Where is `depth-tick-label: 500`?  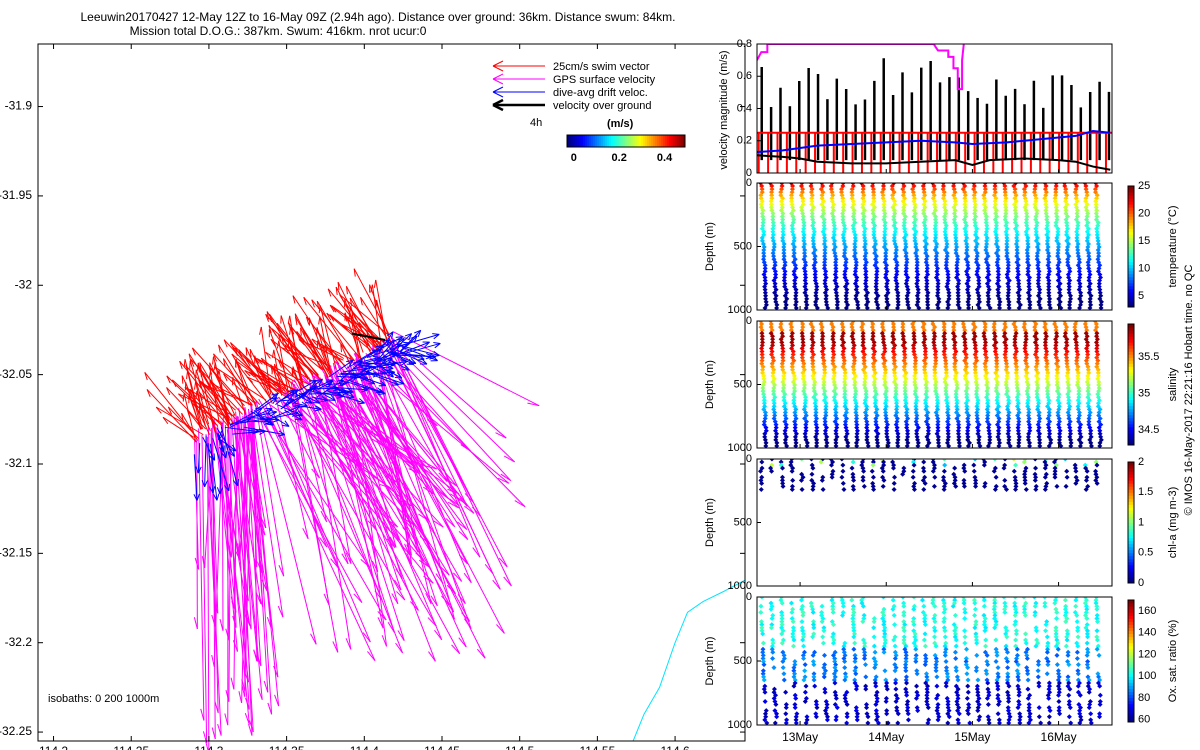
depth-tick-label: 500 is located at coordinates (743, 522).